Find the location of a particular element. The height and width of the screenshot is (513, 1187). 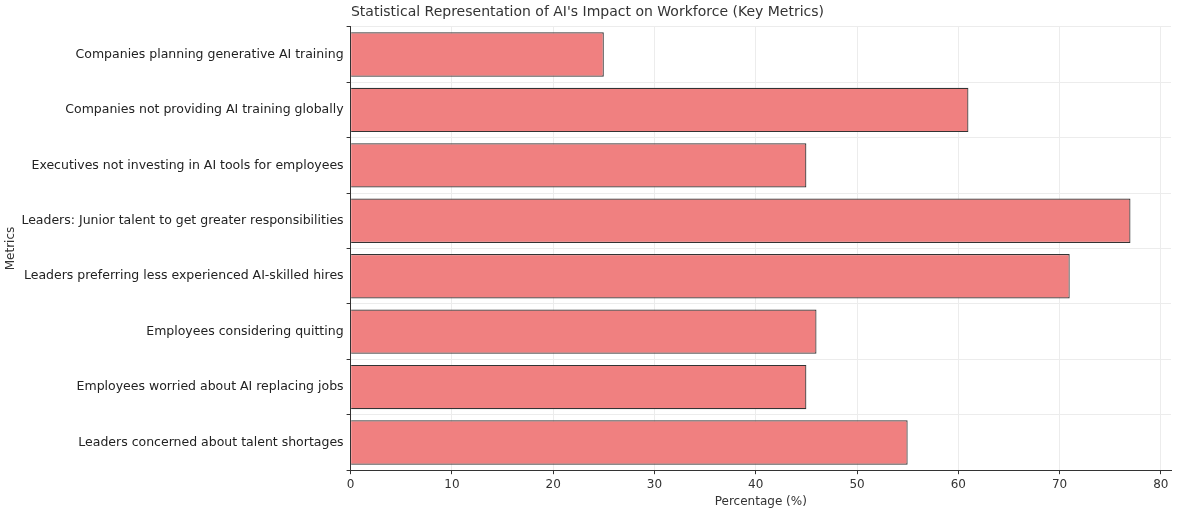

x-tick-label: 10 is located at coordinates (452, 483).